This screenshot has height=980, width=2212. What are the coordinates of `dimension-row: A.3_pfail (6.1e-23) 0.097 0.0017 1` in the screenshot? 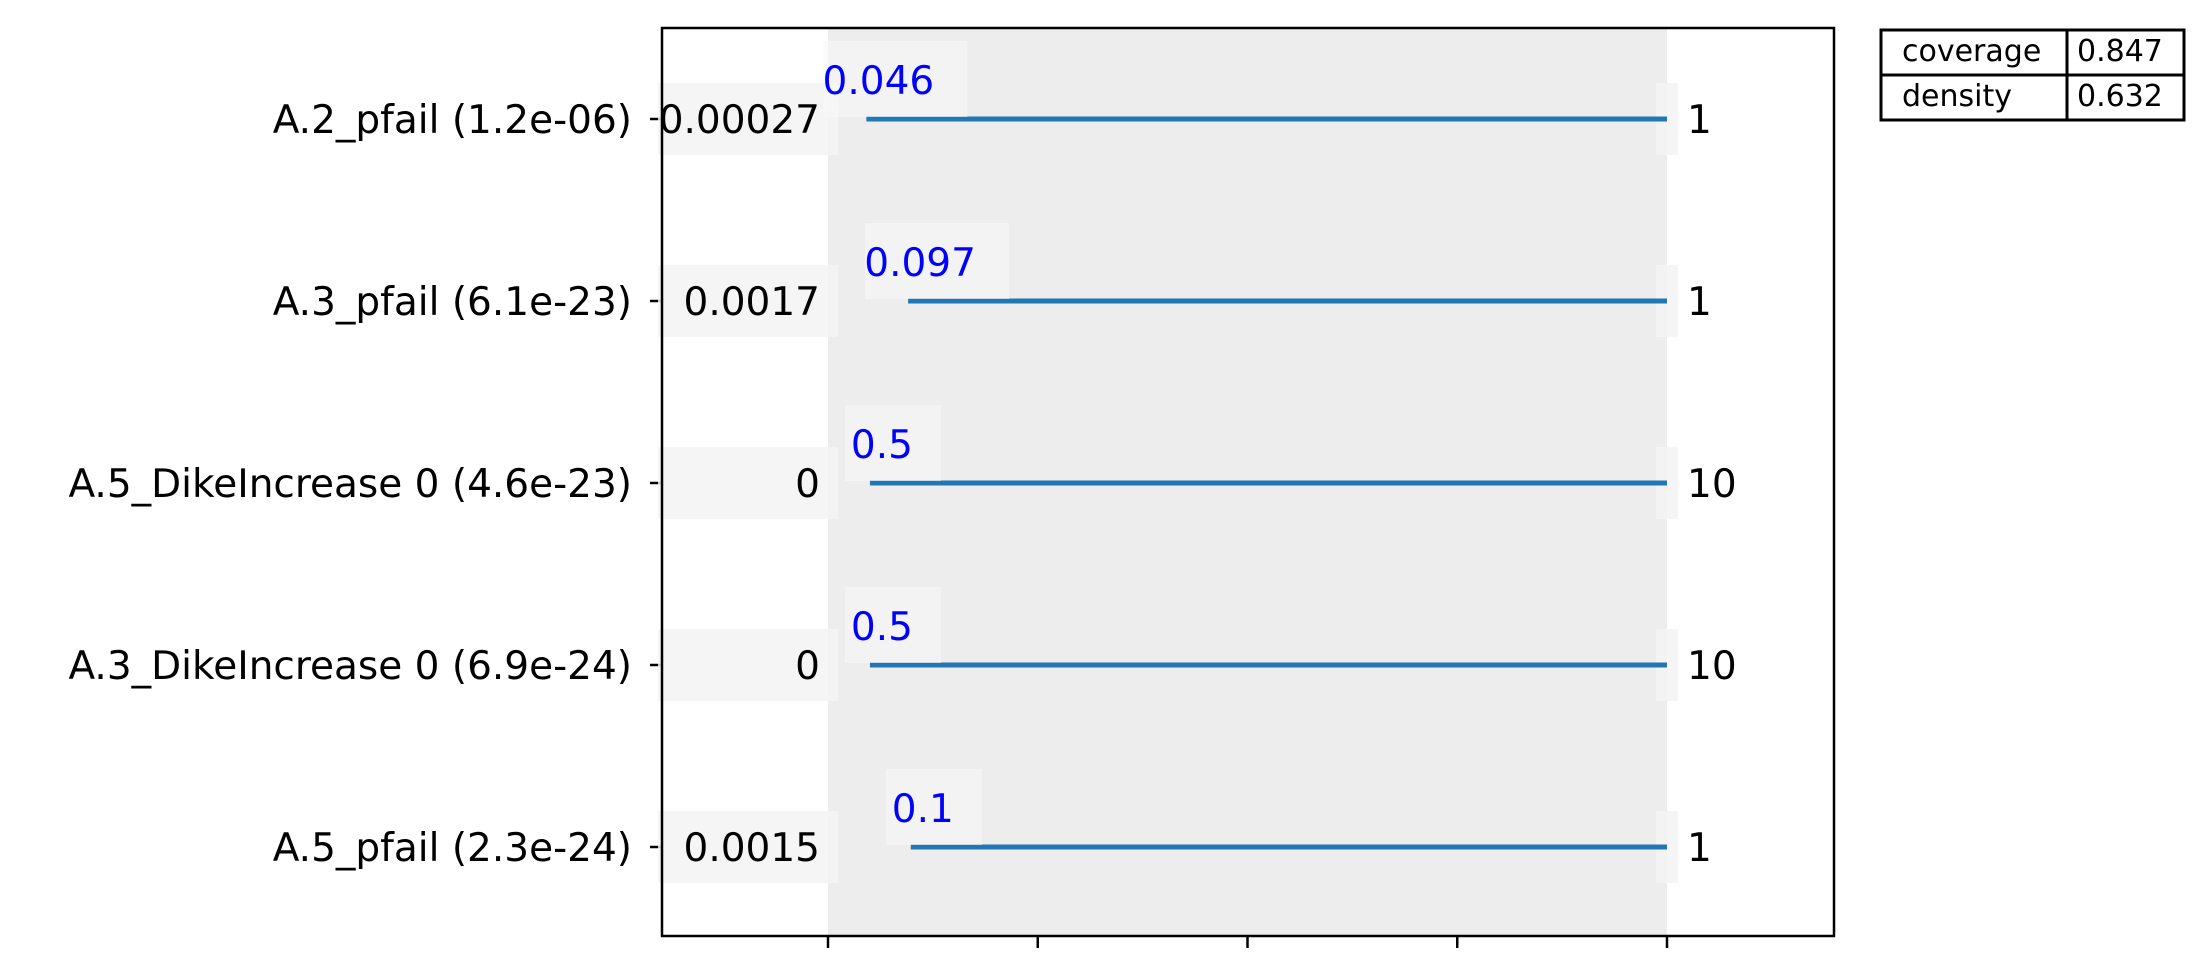 It's located at (992, 280).